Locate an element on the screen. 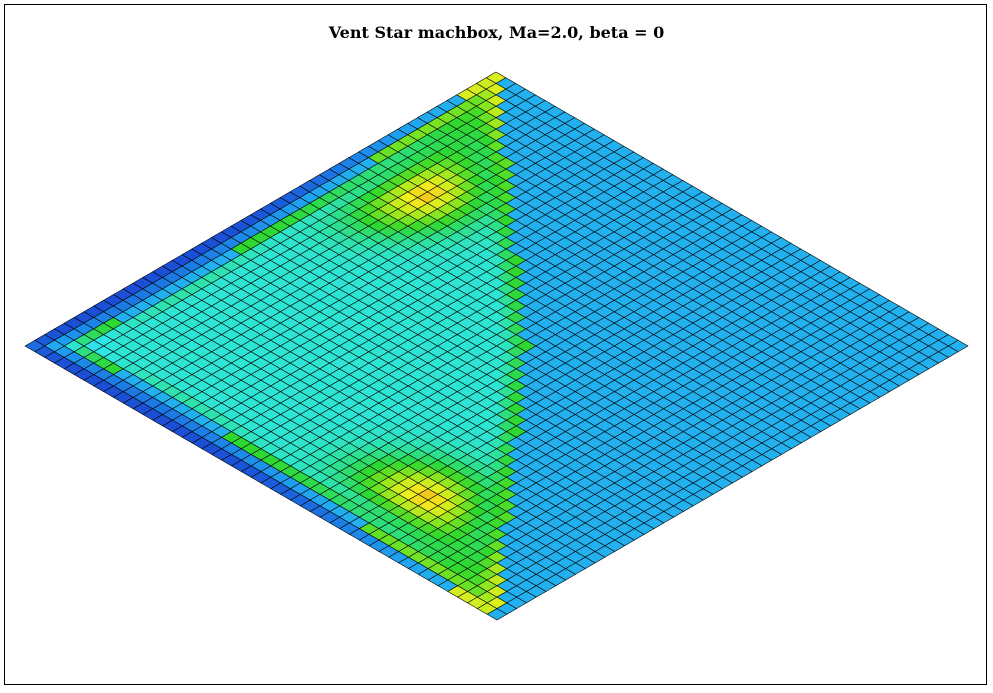 Image resolution: width=993 pixels, height=693 pixels. mesh-cell is located at coordinates (497, 614).